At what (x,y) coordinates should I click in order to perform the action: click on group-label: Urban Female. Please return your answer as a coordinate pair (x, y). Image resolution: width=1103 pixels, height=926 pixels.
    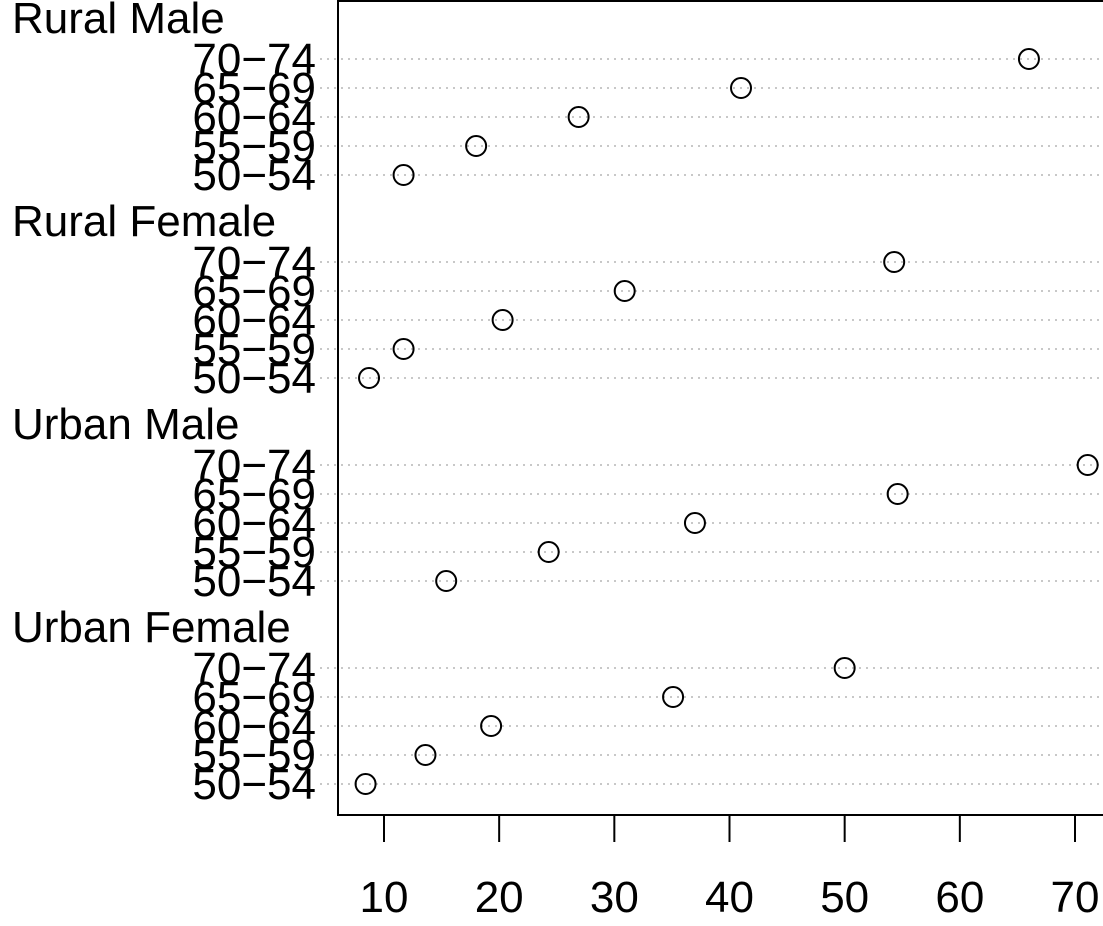
    Looking at the image, I should click on (151, 627).